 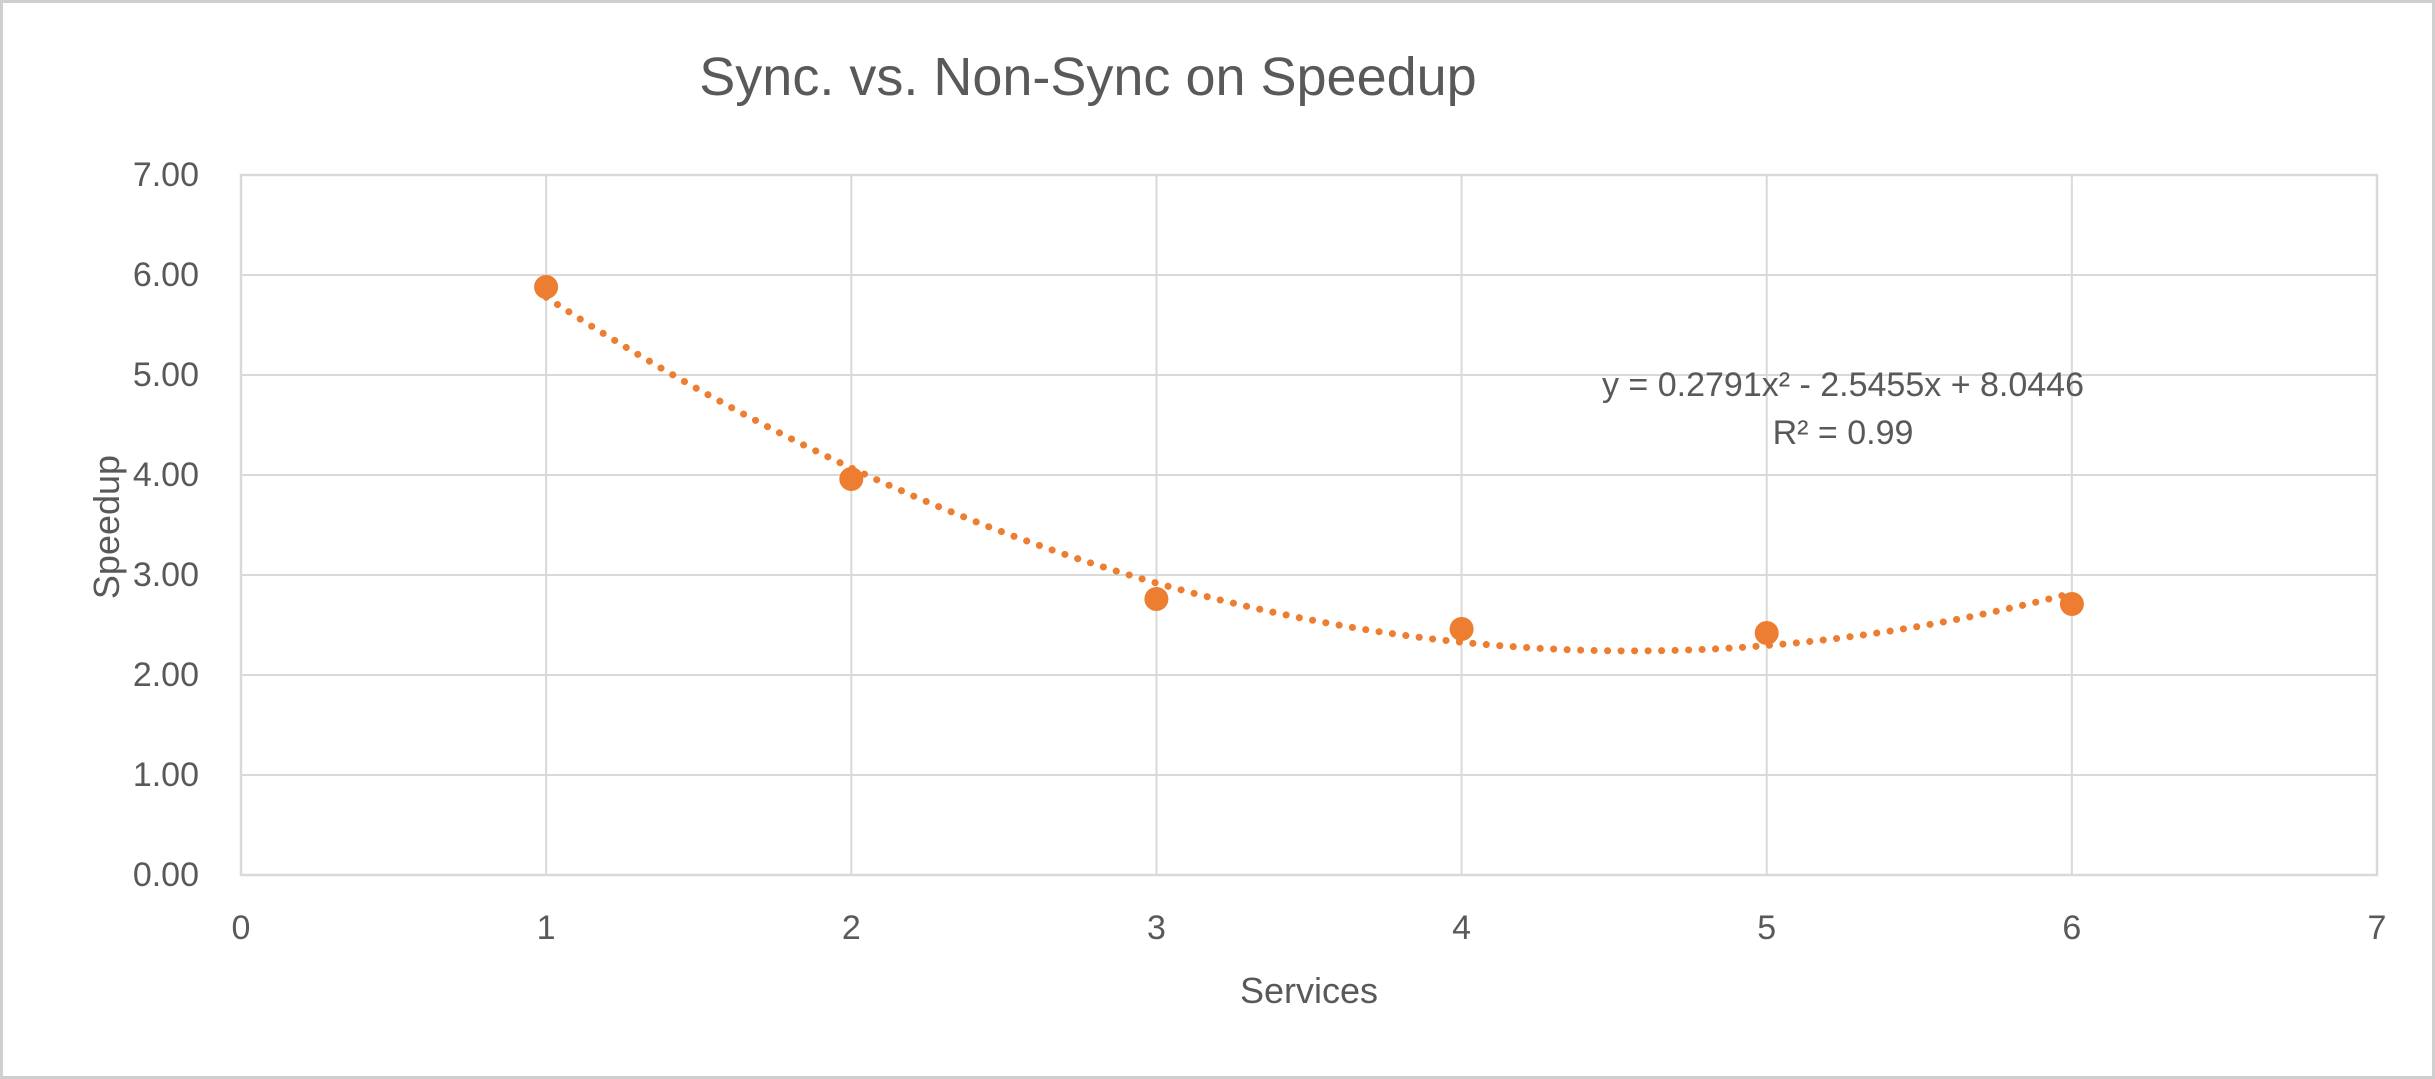 I want to click on trendline-r-squared-label: R² = 0.99, so click(x=1843, y=433).